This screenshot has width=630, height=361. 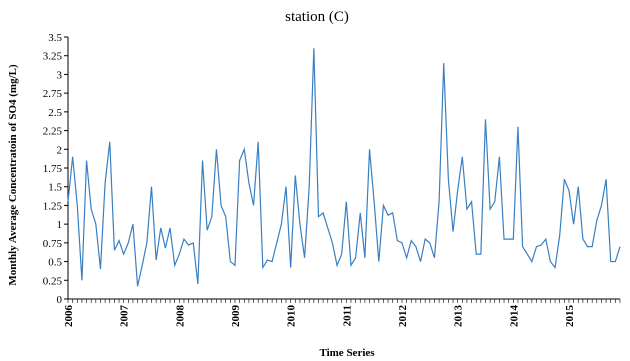 What do you see at coordinates (514, 316) in the screenshot?
I see `x-year-label: 2014` at bounding box center [514, 316].